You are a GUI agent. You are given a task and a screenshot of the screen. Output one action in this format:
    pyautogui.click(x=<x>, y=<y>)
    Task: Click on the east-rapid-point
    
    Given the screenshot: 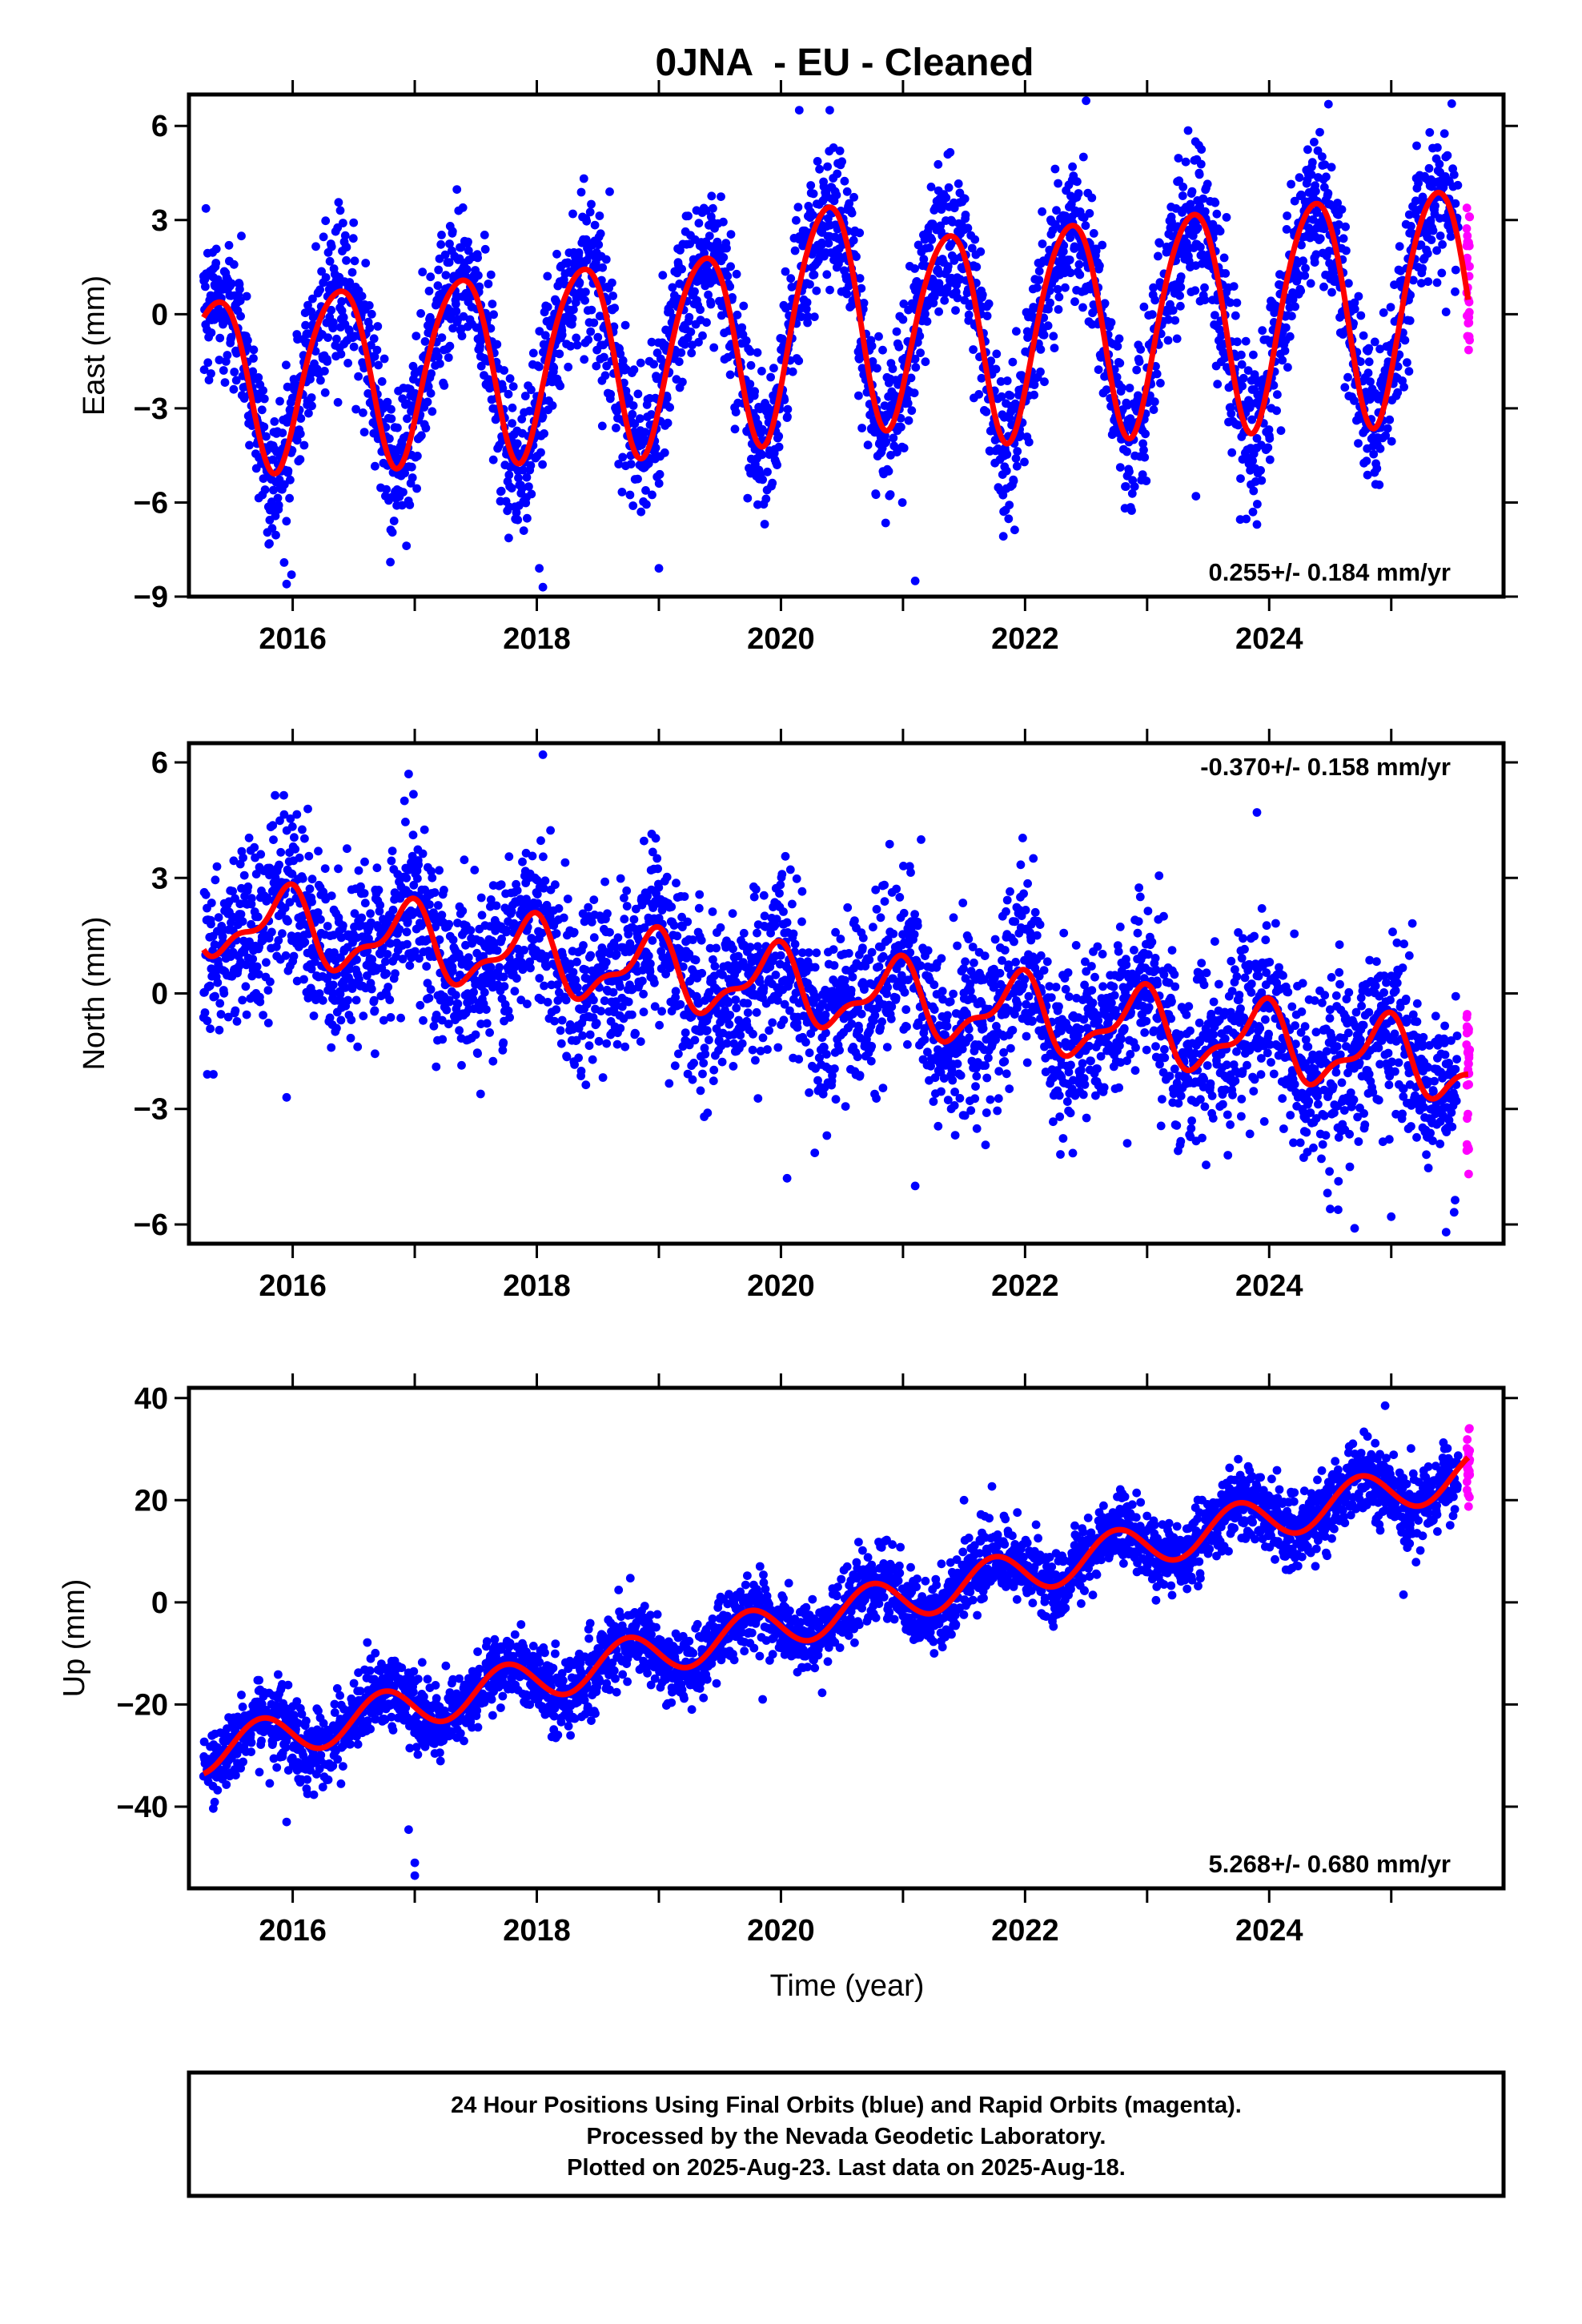 What is the action you would take?
    pyautogui.click(x=1467, y=208)
    